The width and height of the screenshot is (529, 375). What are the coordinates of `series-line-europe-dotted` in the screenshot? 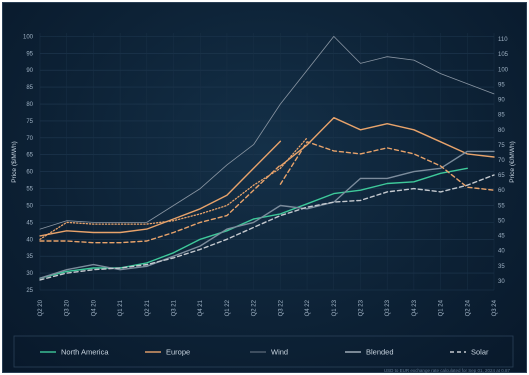 It's located at (173, 188).